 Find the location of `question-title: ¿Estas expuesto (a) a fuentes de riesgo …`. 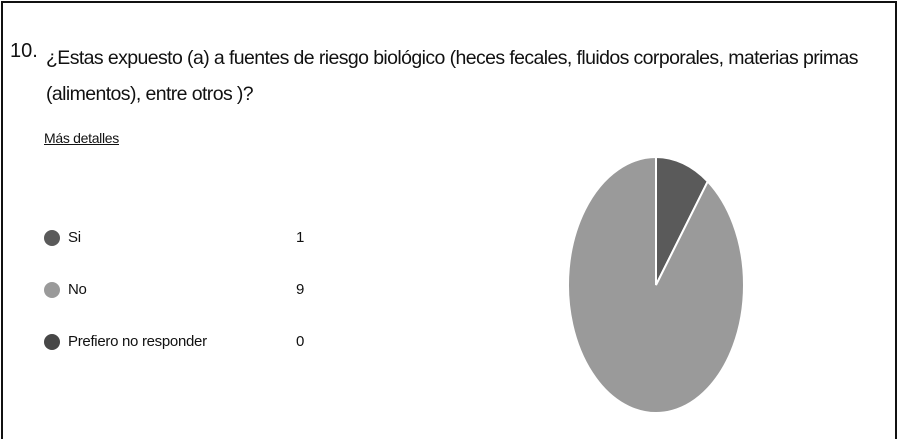

question-title: ¿Estas expuesto (a) a fuentes de riesgo … is located at coordinates (452, 76).